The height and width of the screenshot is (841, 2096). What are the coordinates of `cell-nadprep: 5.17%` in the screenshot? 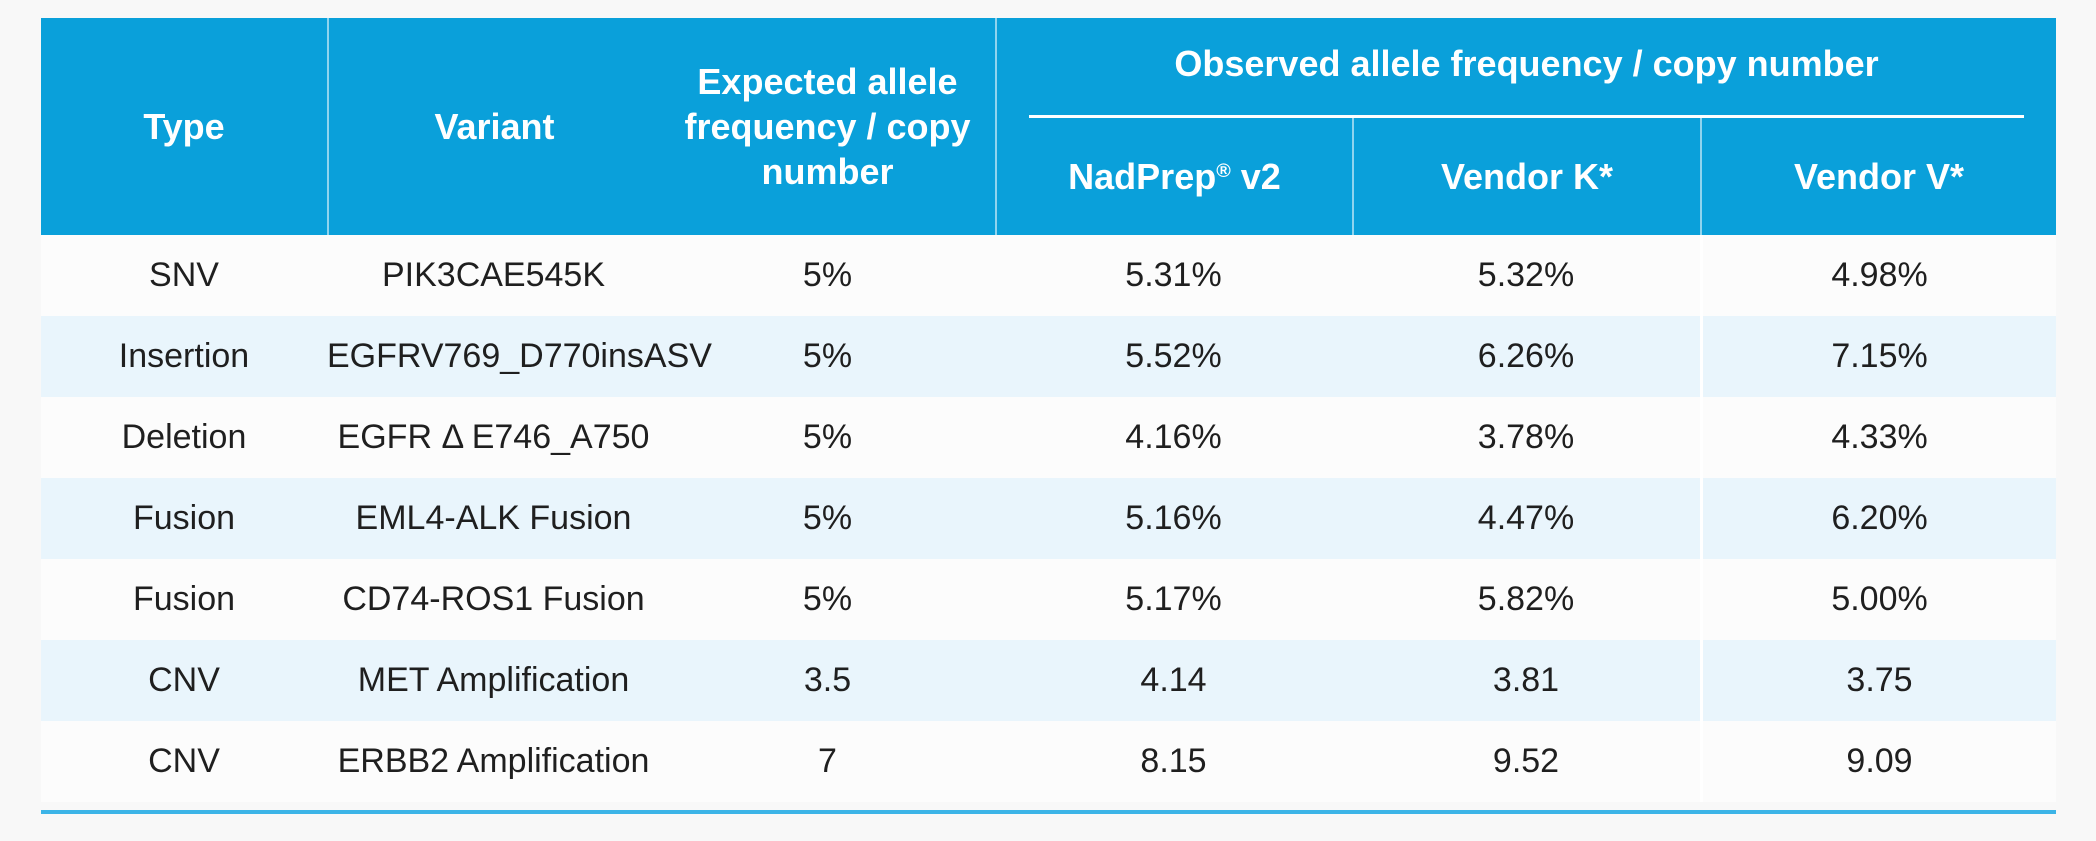 It's located at (1173, 599).